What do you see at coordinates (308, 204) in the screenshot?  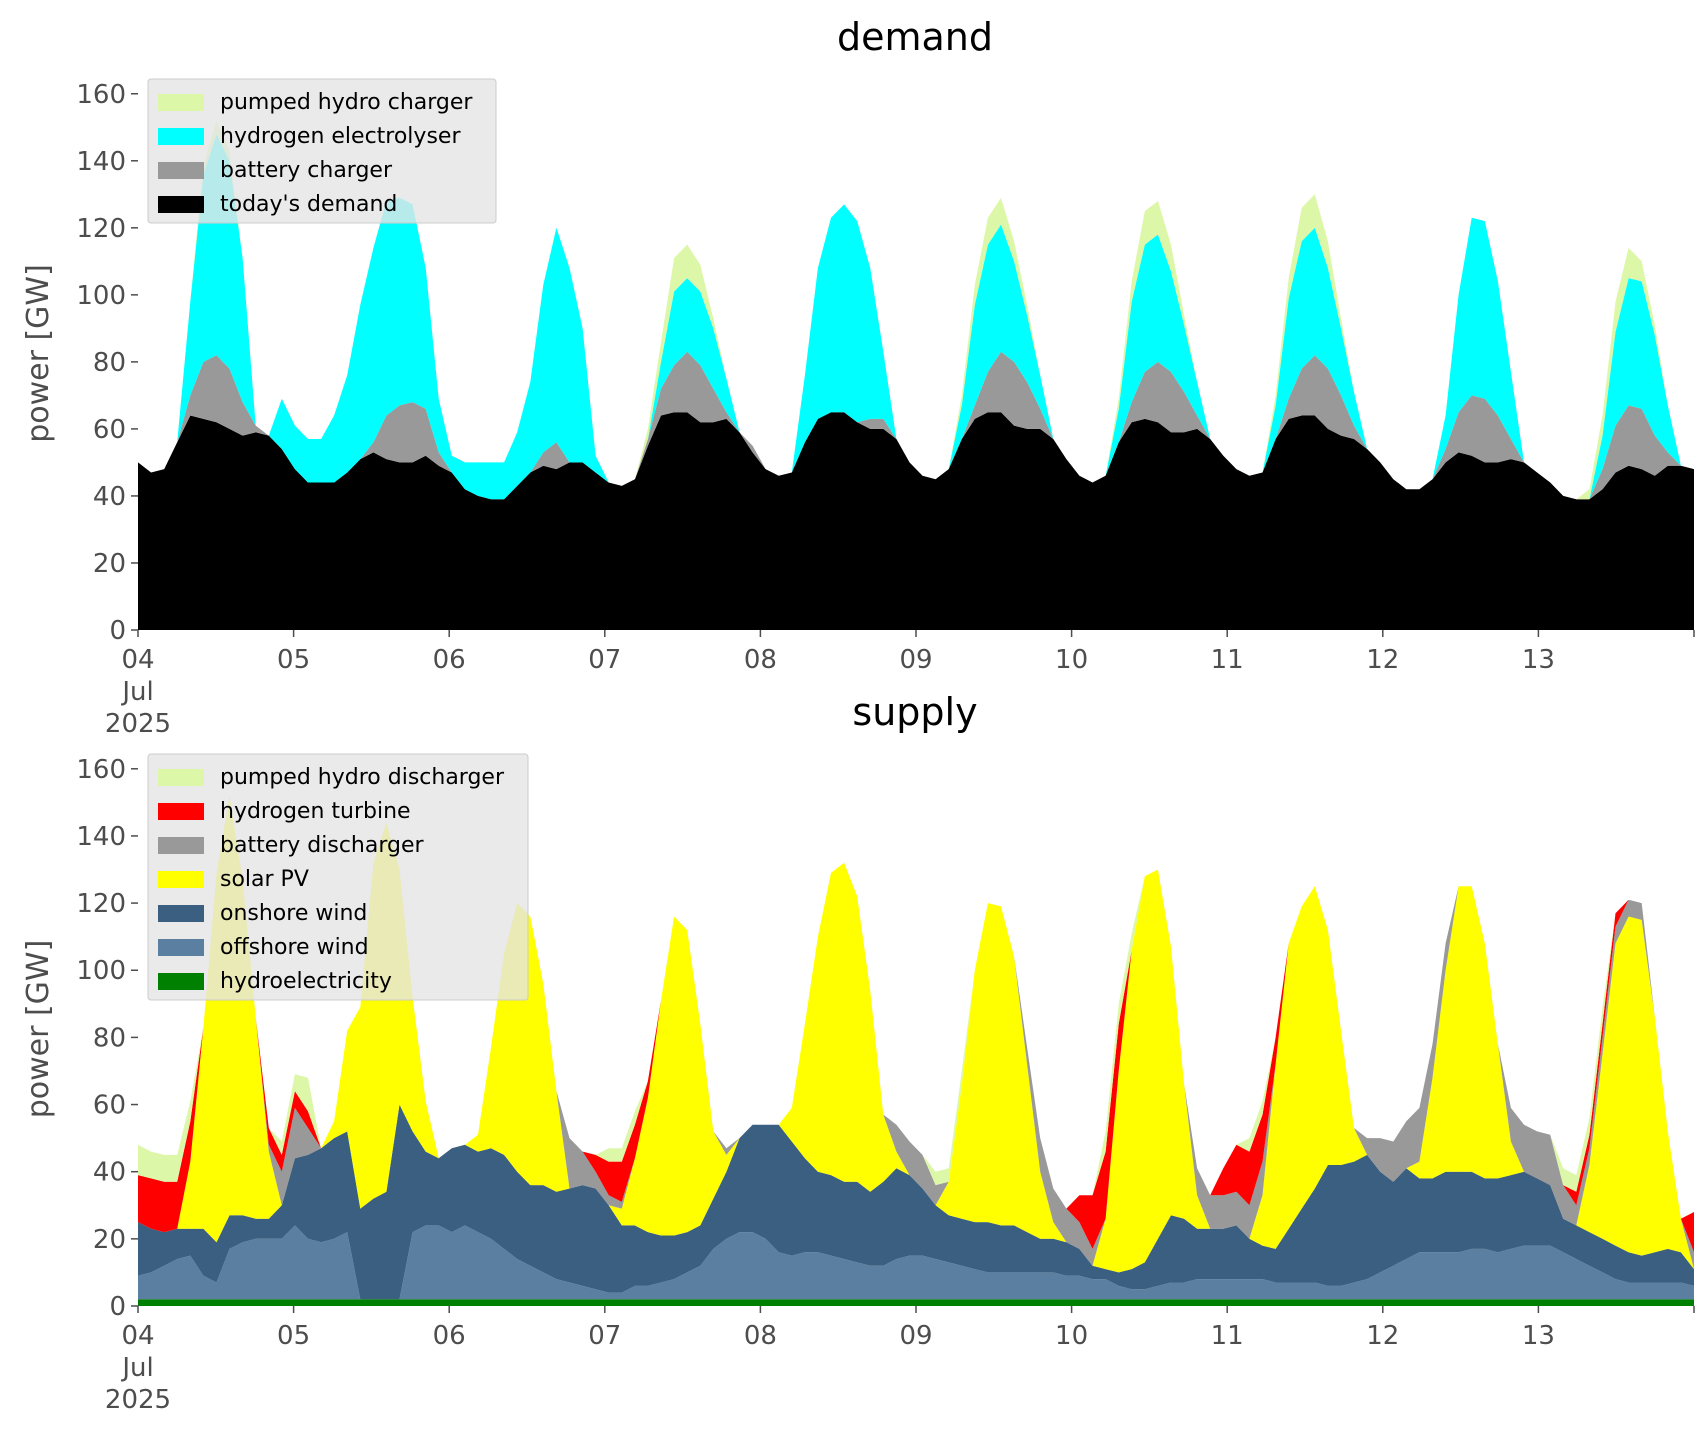 I see `legend-label: today's demand` at bounding box center [308, 204].